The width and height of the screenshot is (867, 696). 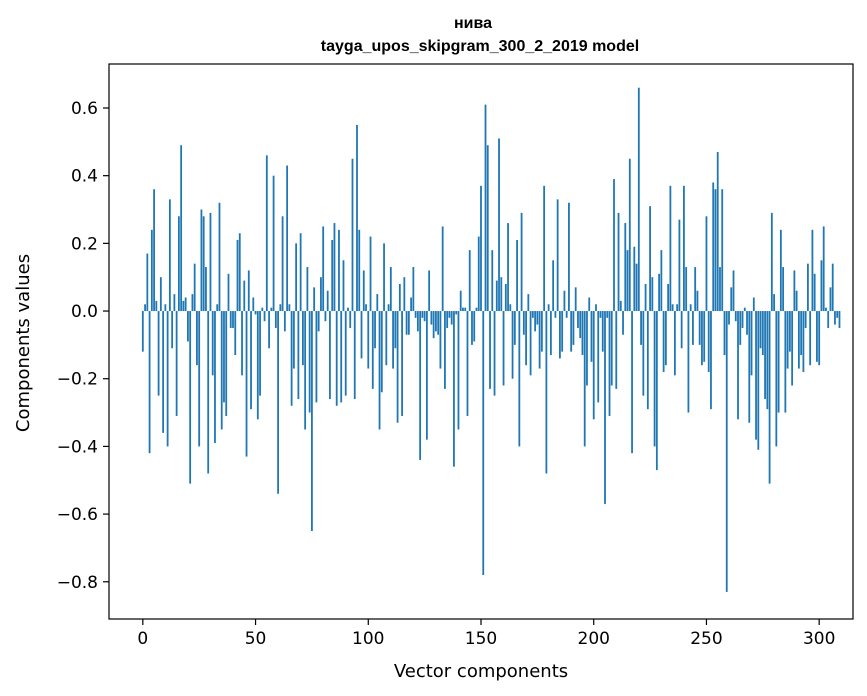 What do you see at coordinates (473, 23) in the screenshot?
I see `chart-title: нива` at bounding box center [473, 23].